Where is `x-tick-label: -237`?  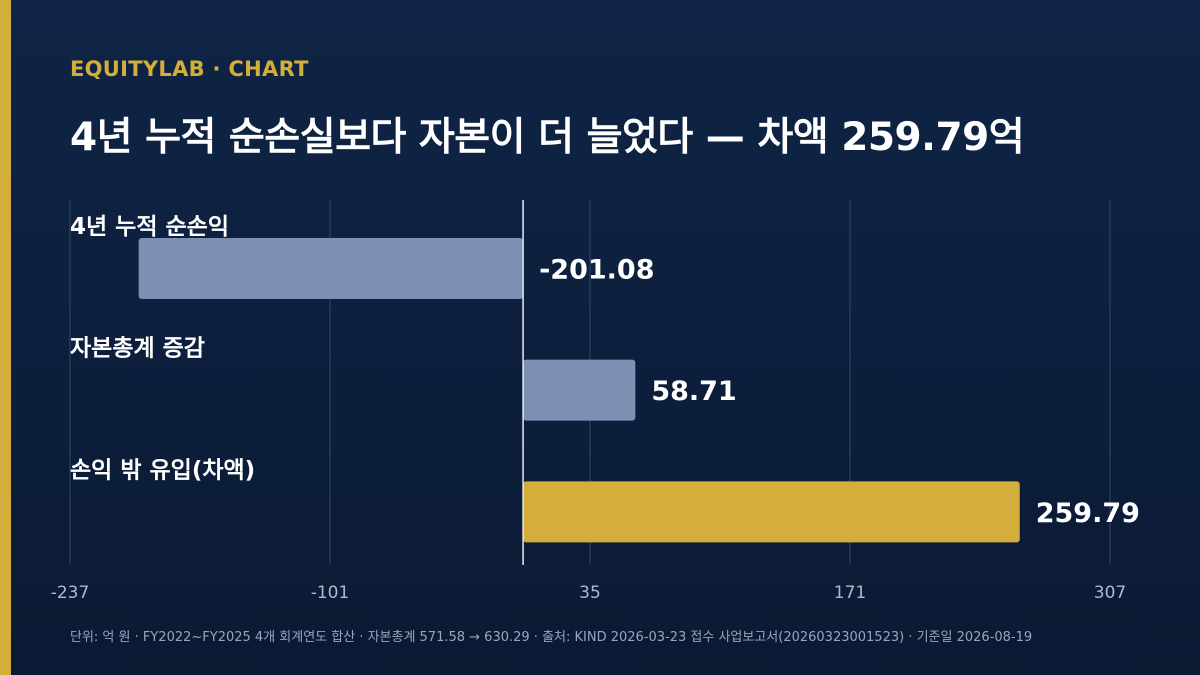
x-tick-label: -237 is located at coordinates (70, 593).